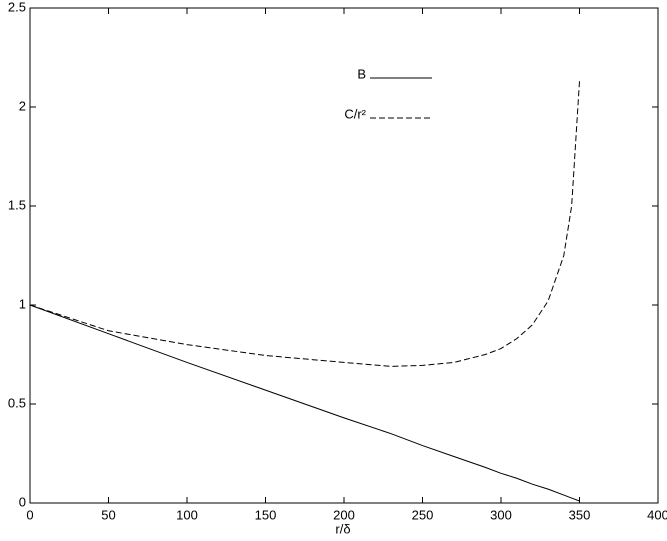 This screenshot has height=541, width=667. Describe the element at coordinates (344, 514) in the screenshot. I see `x-tick-label: 200` at that location.